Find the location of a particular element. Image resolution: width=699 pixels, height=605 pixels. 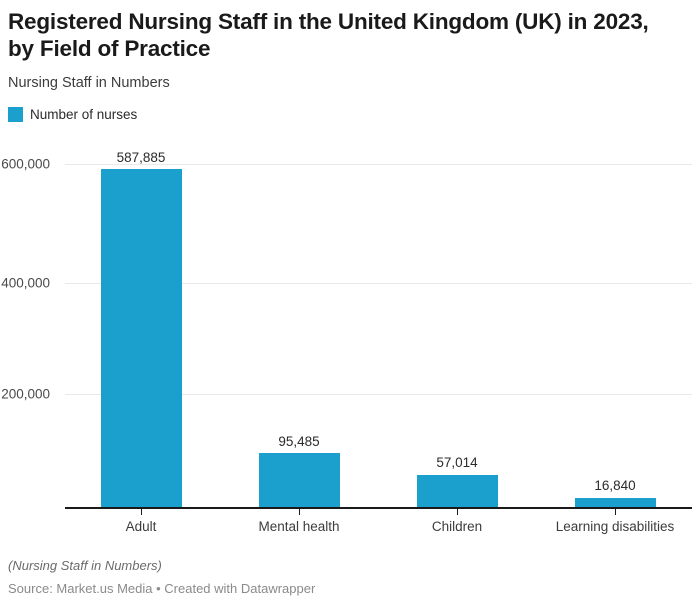

bar-children is located at coordinates (457, 491).